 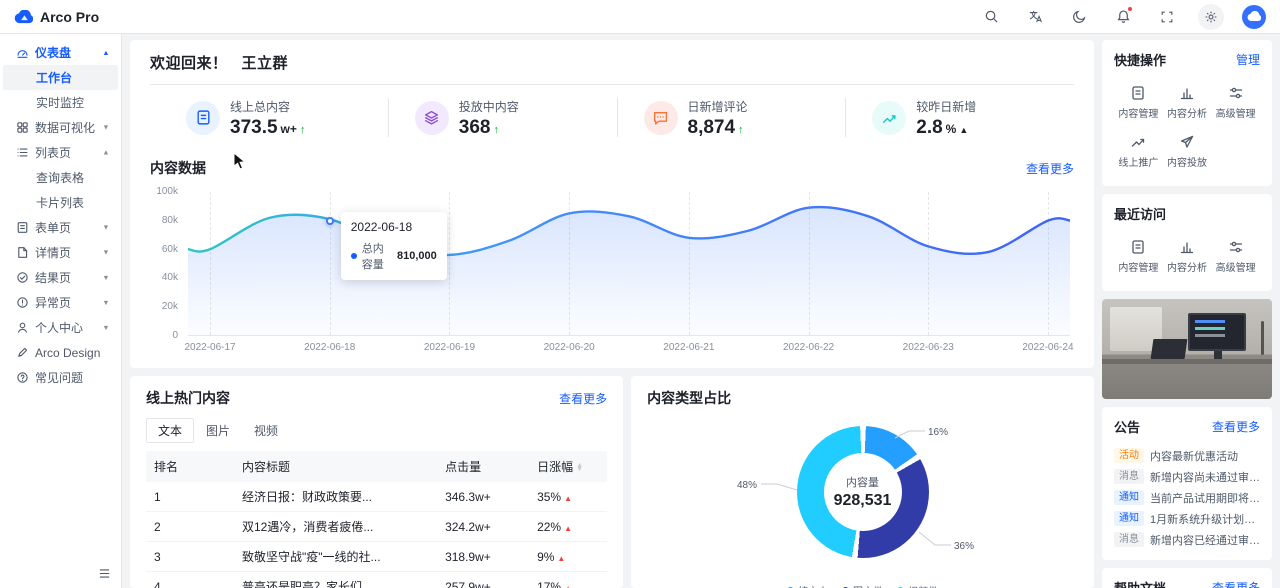 What do you see at coordinates (60, 352) in the screenshot?
I see `sidebar-item-arco-design: Arco Design` at bounding box center [60, 352].